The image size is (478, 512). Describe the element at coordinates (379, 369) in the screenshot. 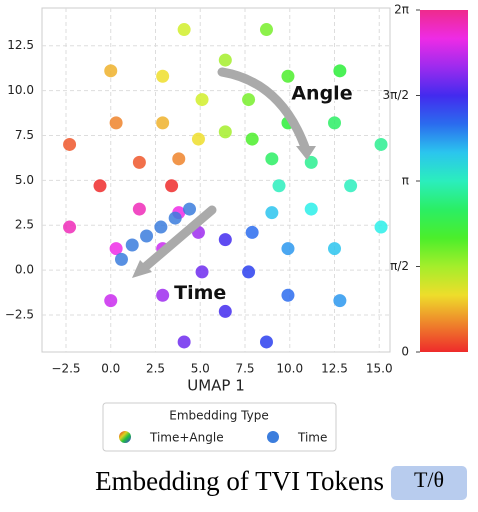

I see `x-tick-label: 15.0` at that location.